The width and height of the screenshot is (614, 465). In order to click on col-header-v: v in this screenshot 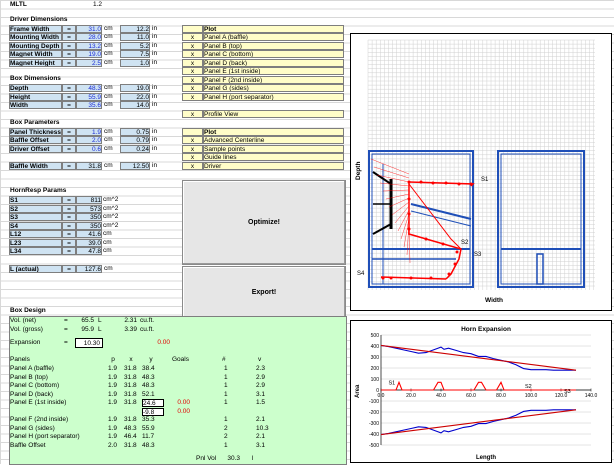, I will do `click(260, 359)`.